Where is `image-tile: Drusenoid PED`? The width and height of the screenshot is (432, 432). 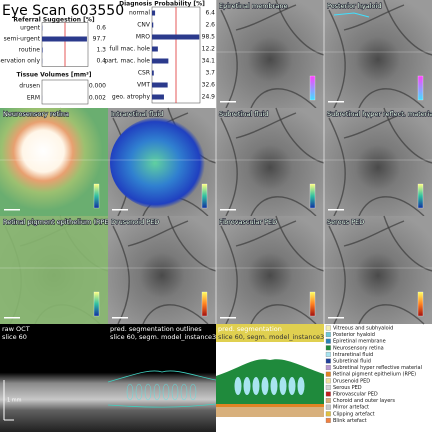
image-tile: Drusenoid PED is located at coordinates (162, 270).